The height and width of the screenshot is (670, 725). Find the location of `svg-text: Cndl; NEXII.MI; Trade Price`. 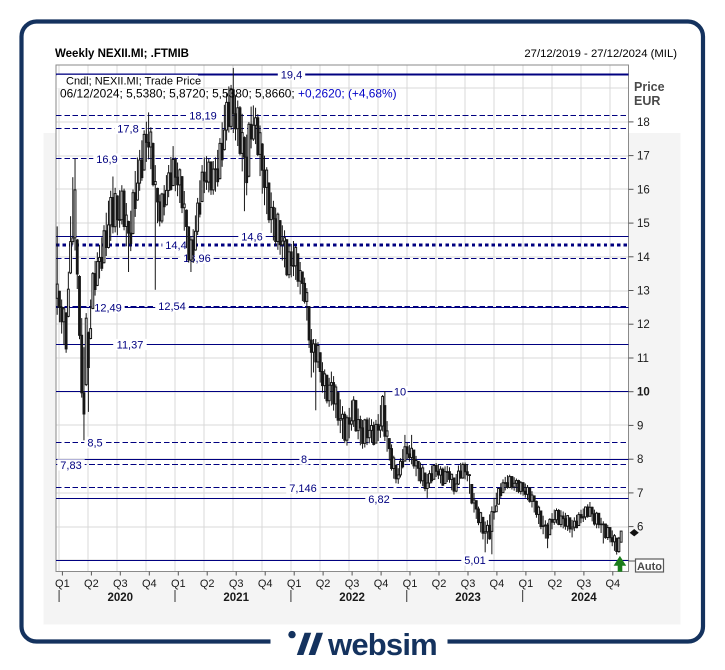

svg-text: Cndl; NEXII.MI; Trade Price is located at coordinates (133, 82).